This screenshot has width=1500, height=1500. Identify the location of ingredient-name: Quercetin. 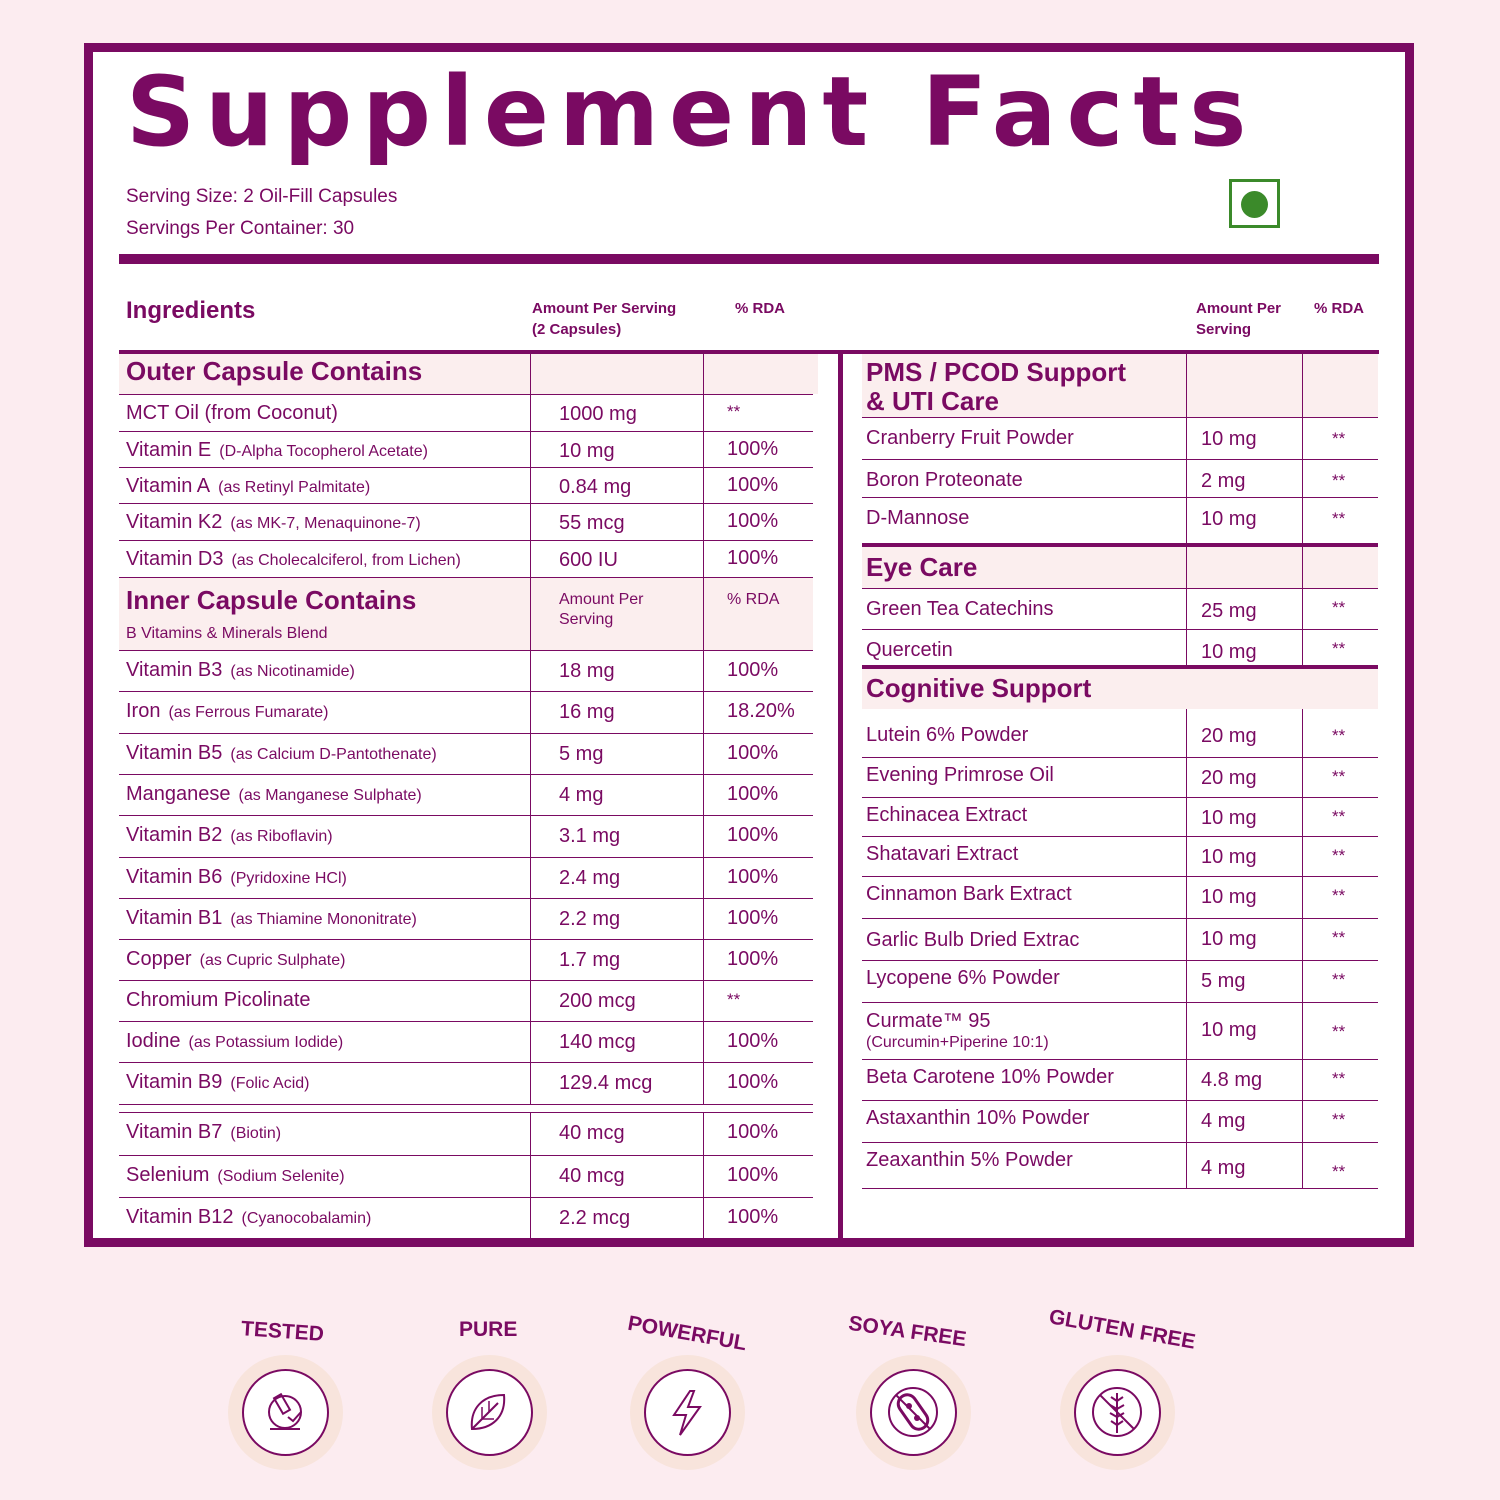
(909, 650).